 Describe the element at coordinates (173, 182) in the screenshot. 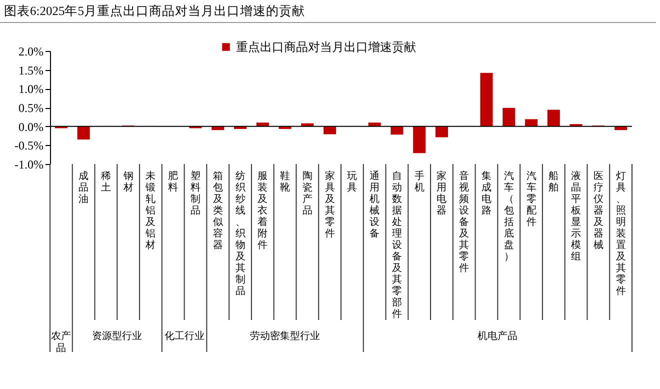

I see `x-tick-label: 肥料` at that location.